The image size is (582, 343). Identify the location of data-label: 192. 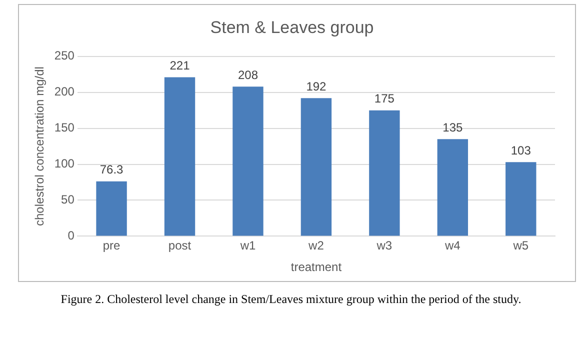
(316, 86).